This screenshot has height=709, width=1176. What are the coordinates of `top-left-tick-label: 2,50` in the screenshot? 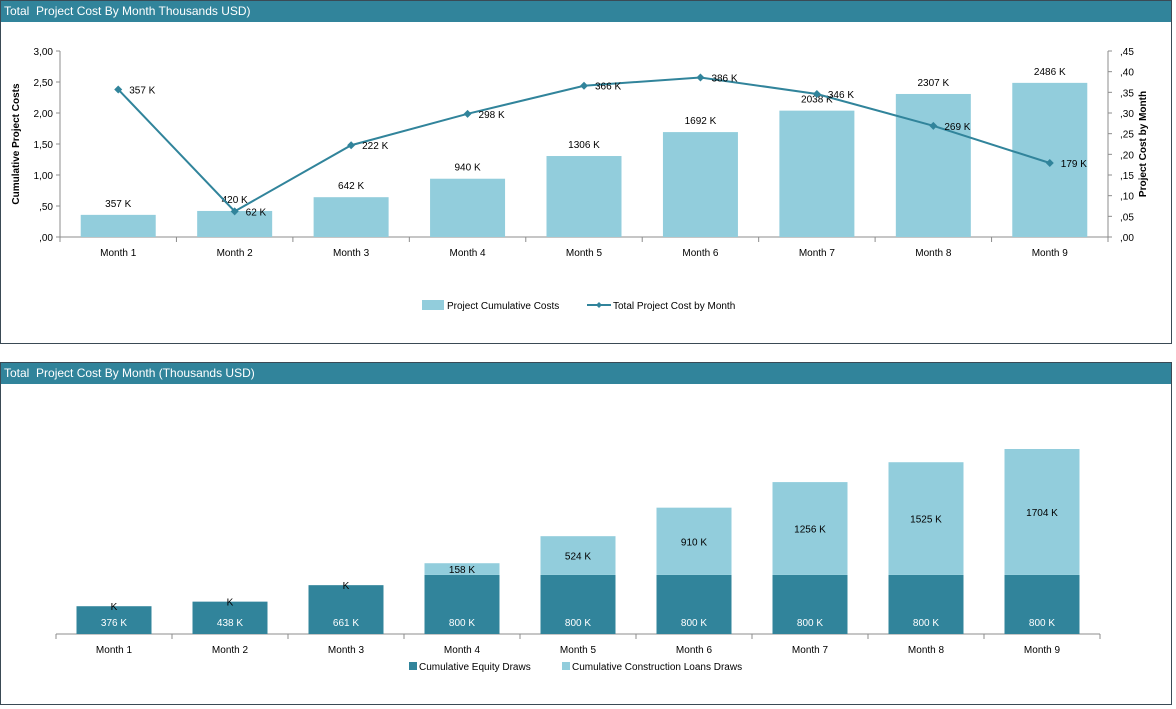 It's located at (44, 83).